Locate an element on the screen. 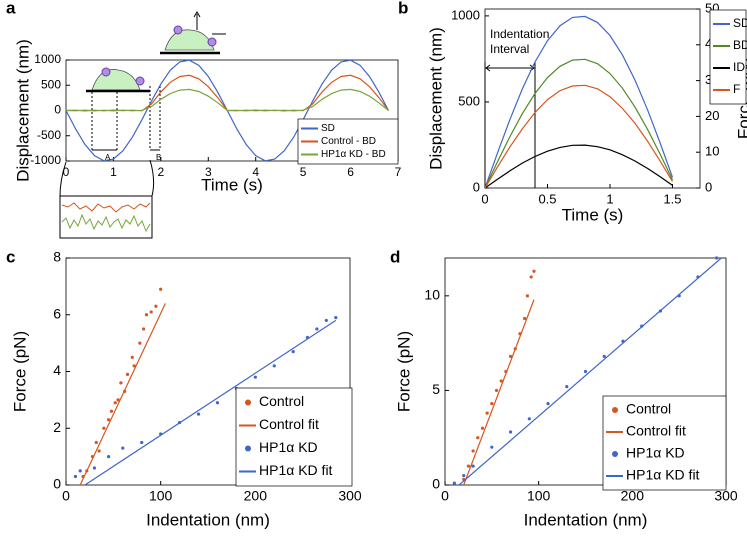  x-tick-label: 100 is located at coordinates (539, 496).